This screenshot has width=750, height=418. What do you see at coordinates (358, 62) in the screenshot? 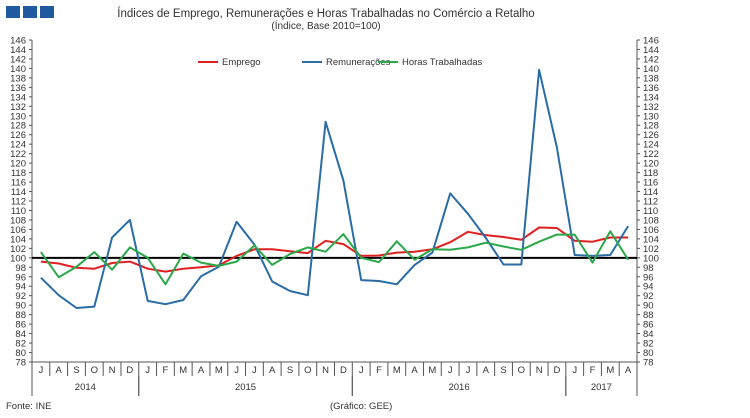
I see `legend-label-1: Remunerações` at bounding box center [358, 62].